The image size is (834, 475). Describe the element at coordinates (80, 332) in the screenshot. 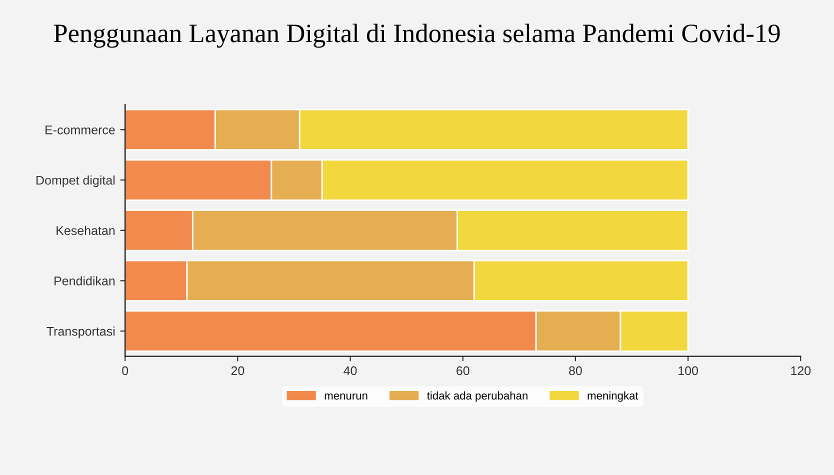

I see `y-tick-label: Transportasi` at that location.